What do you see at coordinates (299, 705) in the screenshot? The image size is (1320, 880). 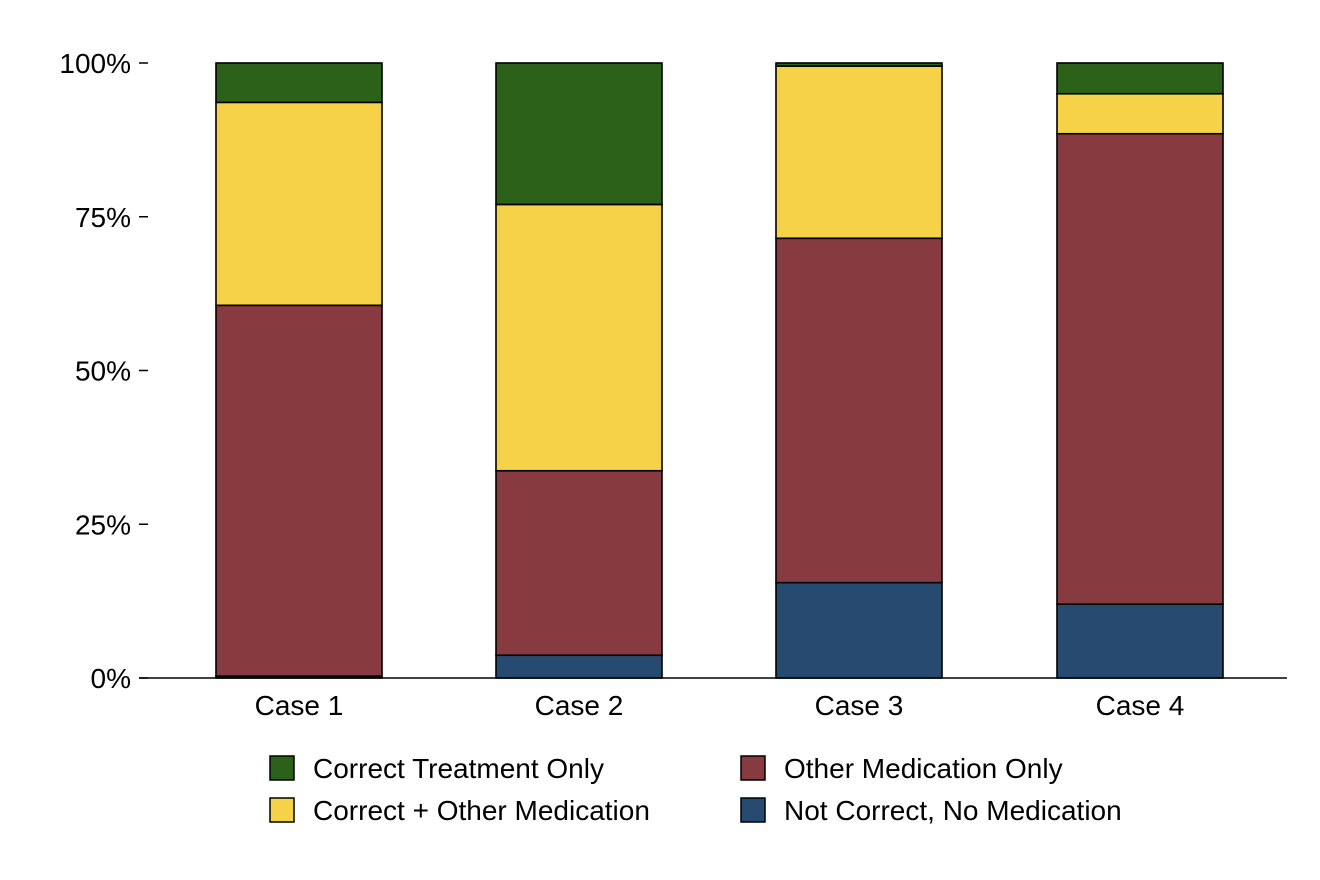 I see `x-tick-label: Case 1` at bounding box center [299, 705].